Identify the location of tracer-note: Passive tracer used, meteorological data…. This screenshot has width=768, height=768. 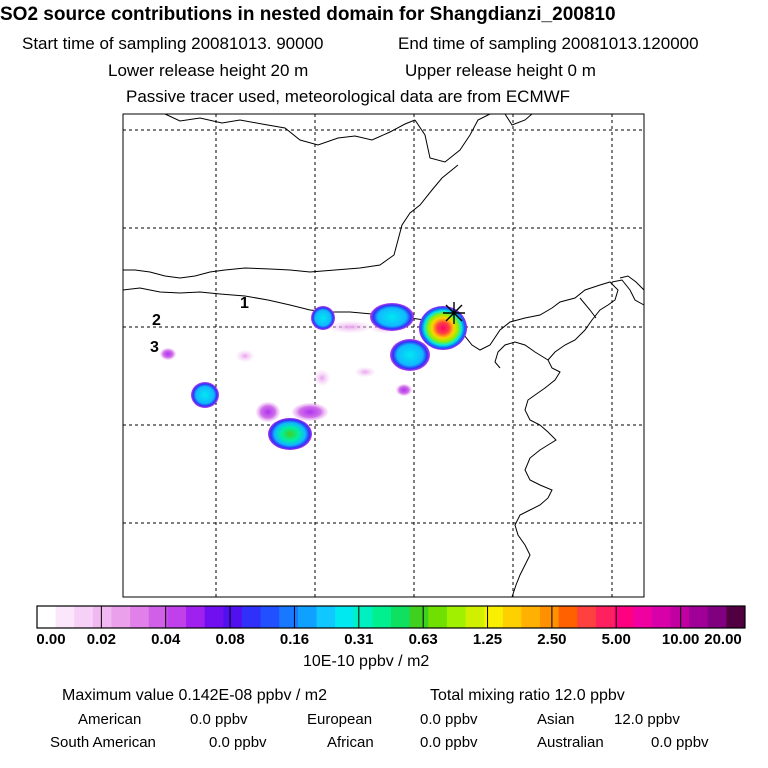
(348, 96).